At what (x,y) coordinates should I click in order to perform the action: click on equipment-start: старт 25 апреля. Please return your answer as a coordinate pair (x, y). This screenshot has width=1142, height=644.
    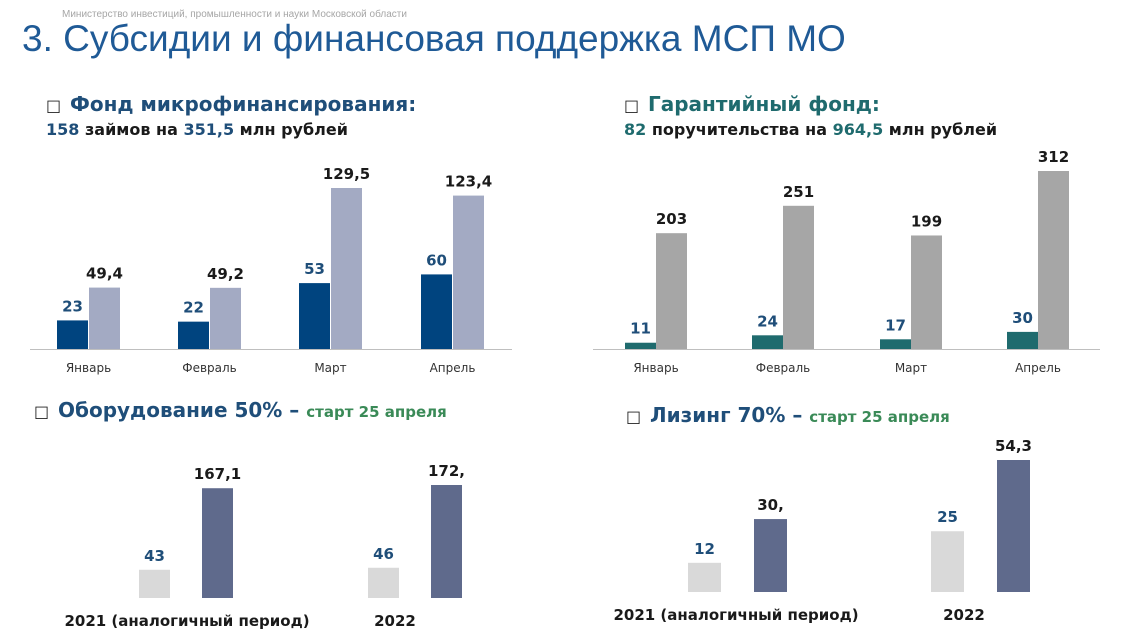
    Looking at the image, I should click on (376, 412).